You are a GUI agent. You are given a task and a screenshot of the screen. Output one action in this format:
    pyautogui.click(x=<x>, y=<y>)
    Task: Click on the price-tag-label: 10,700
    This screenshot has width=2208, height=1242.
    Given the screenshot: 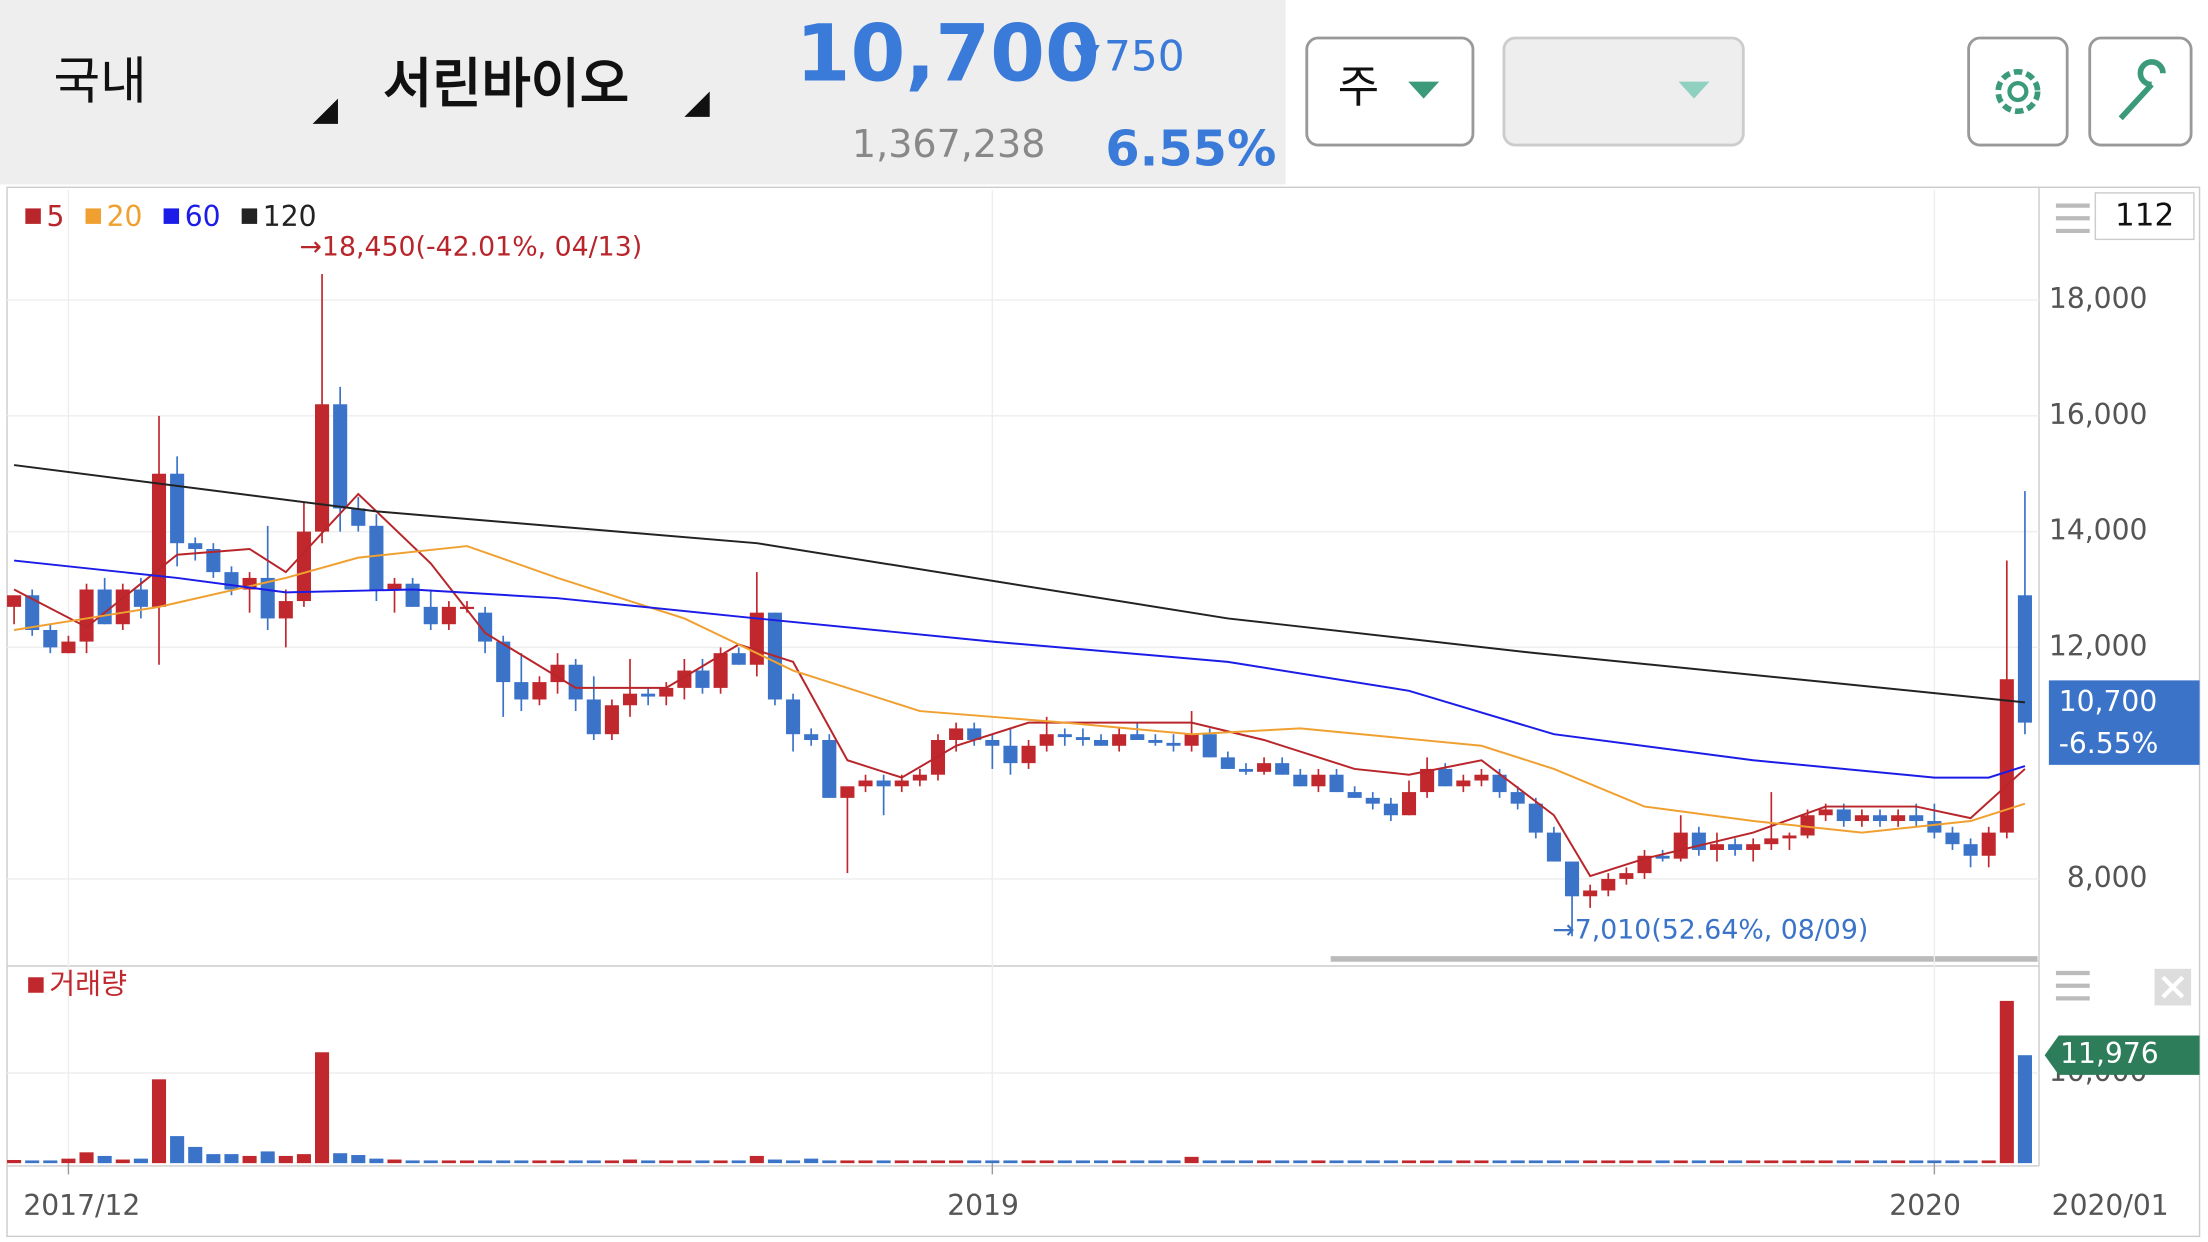 What is the action you would take?
    pyautogui.click(x=2108, y=701)
    